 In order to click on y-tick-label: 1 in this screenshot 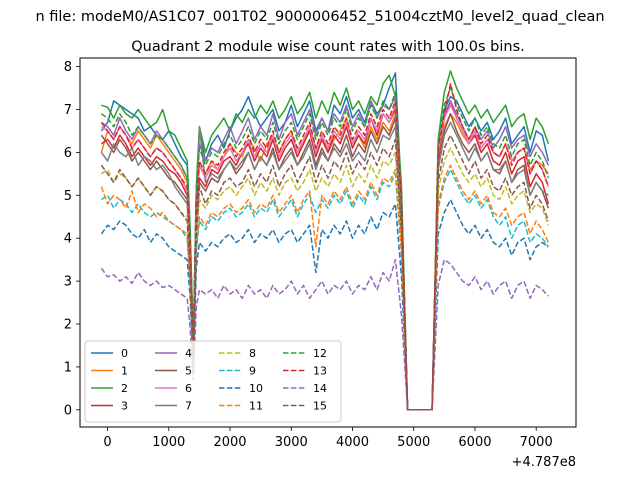, I will do `click(68, 367)`.